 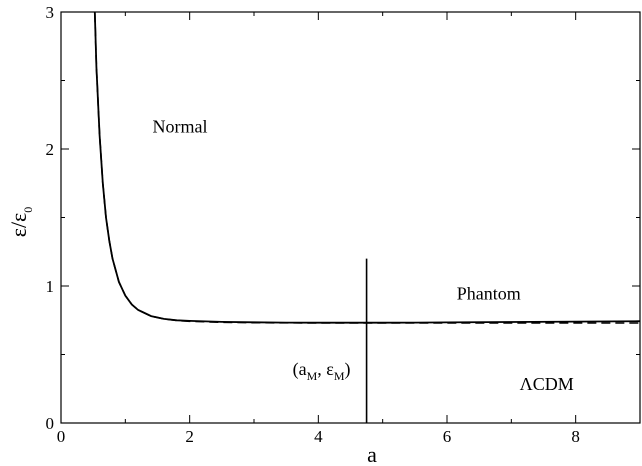 I want to click on x-tick-label: 4, so click(x=318, y=436).